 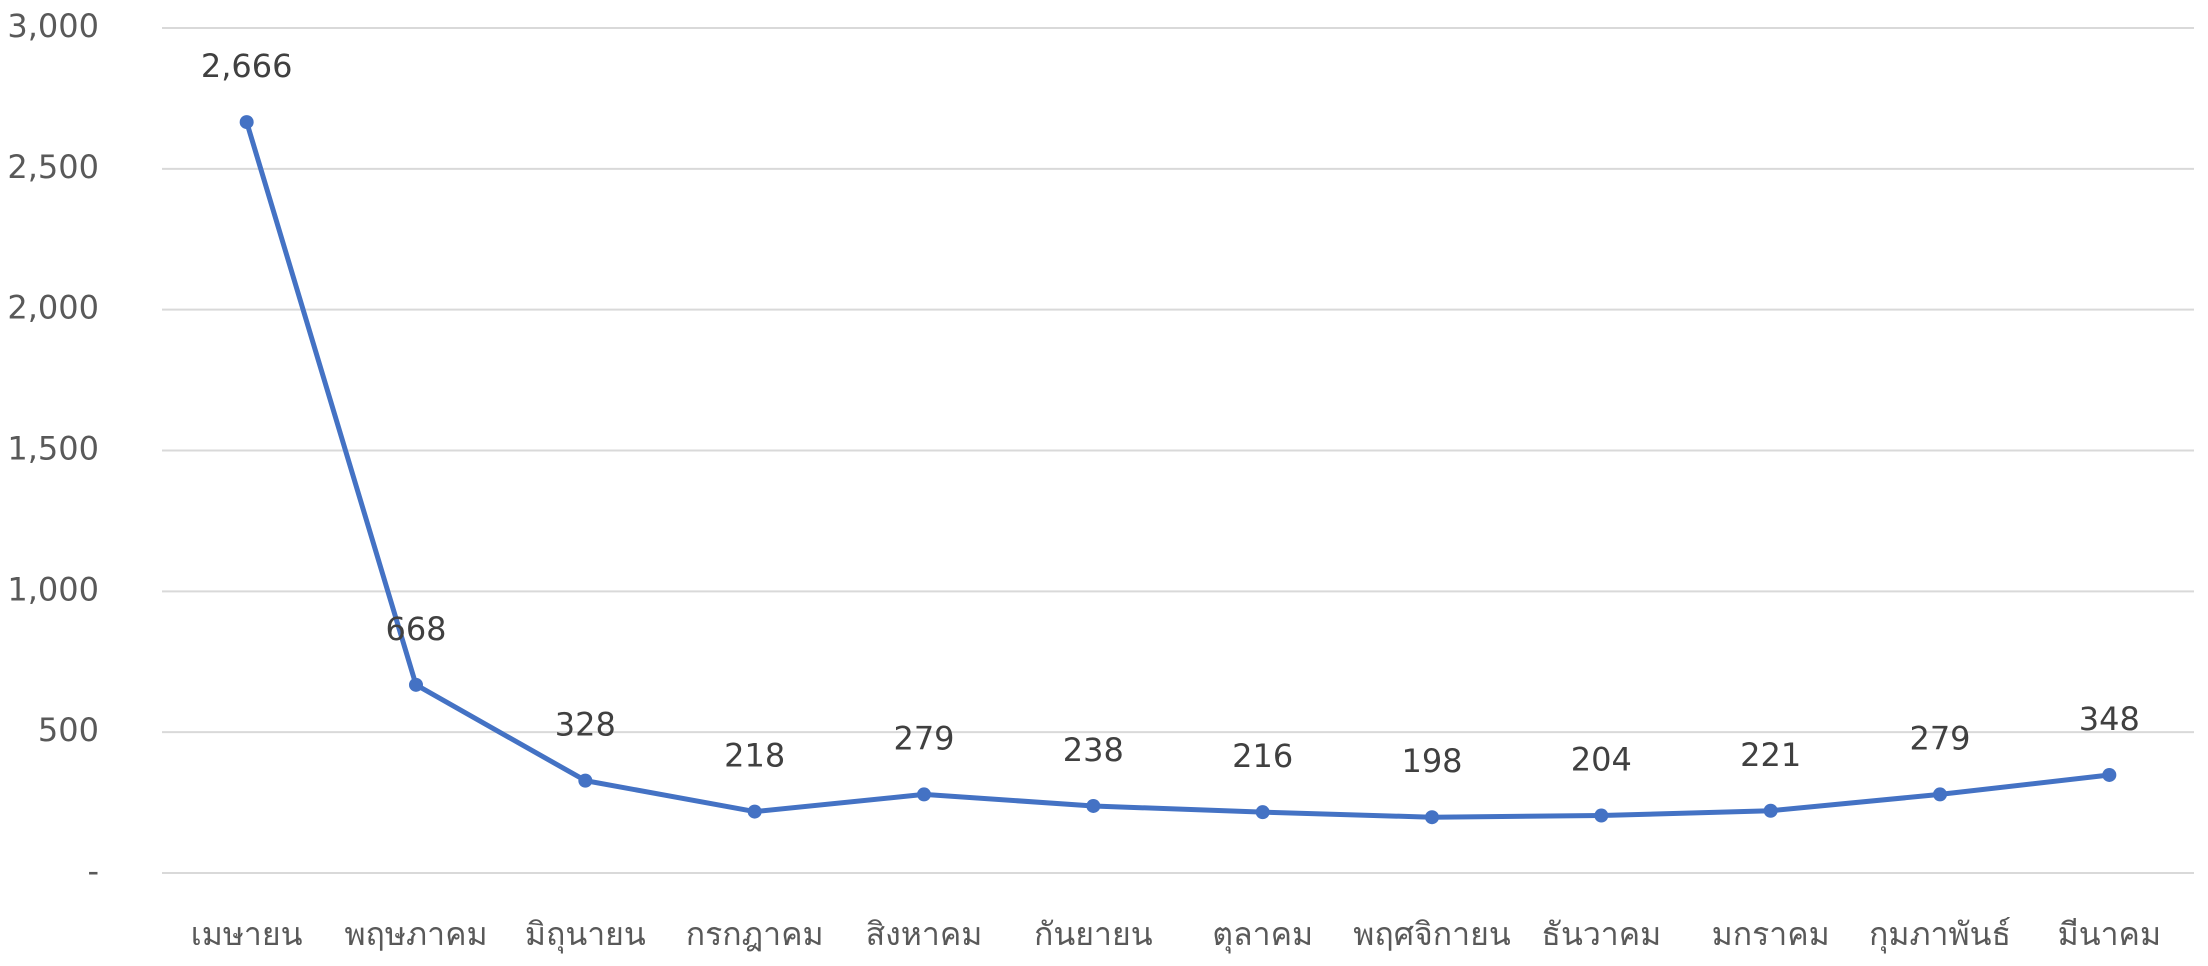 What do you see at coordinates (1093, 934) in the screenshot?
I see `x-tick-label: กันยายน` at bounding box center [1093, 934].